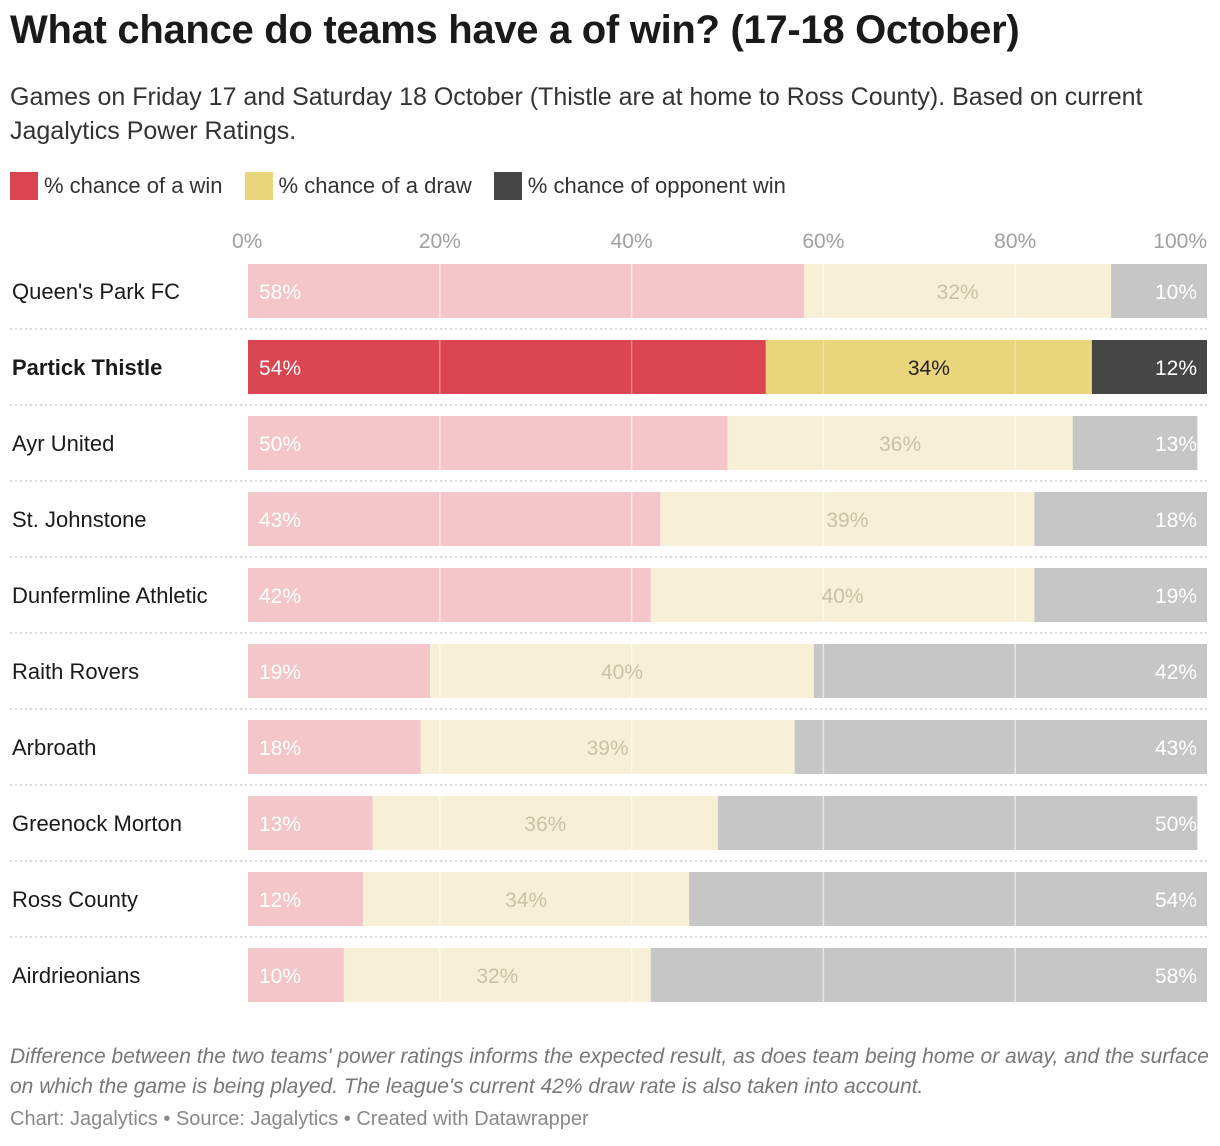 Image resolution: width=1220 pixels, height=1146 pixels. What do you see at coordinates (133, 185) in the screenshot?
I see `legend-label-win: % chance of a win` at bounding box center [133, 185].